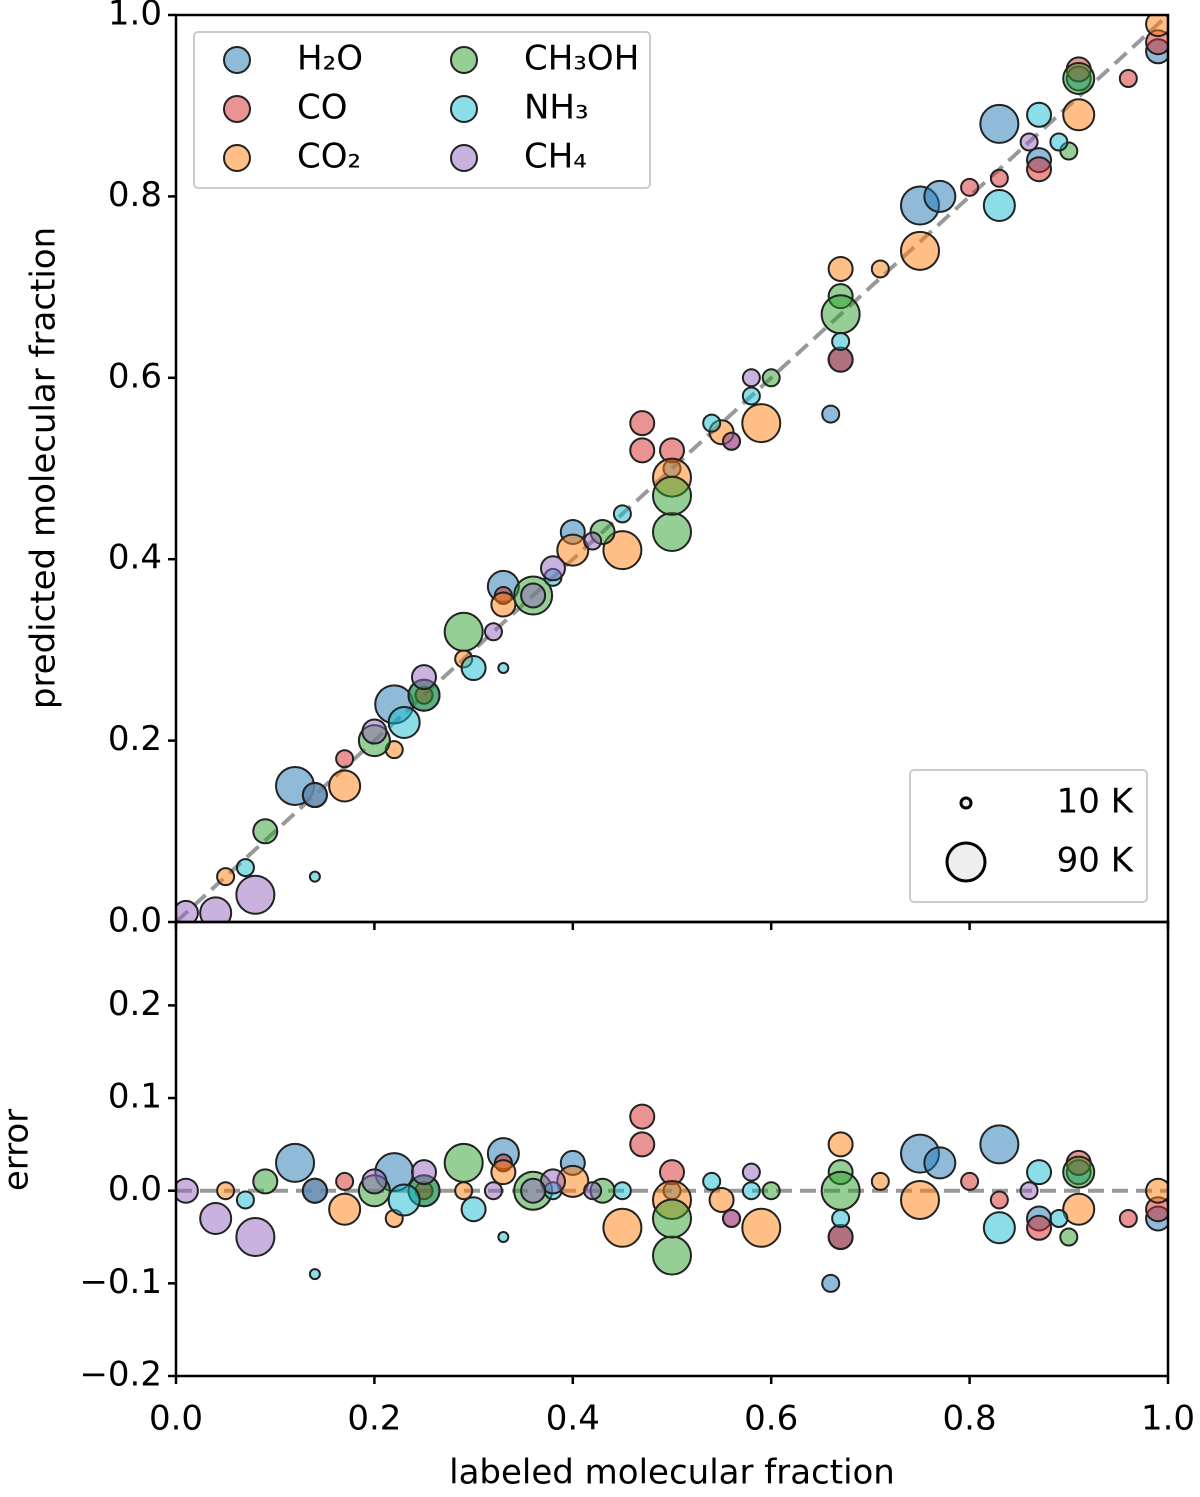 The height and width of the screenshot is (1497, 1200). What do you see at coordinates (966, 803) in the screenshot?
I see `size-legend-marker` at bounding box center [966, 803].